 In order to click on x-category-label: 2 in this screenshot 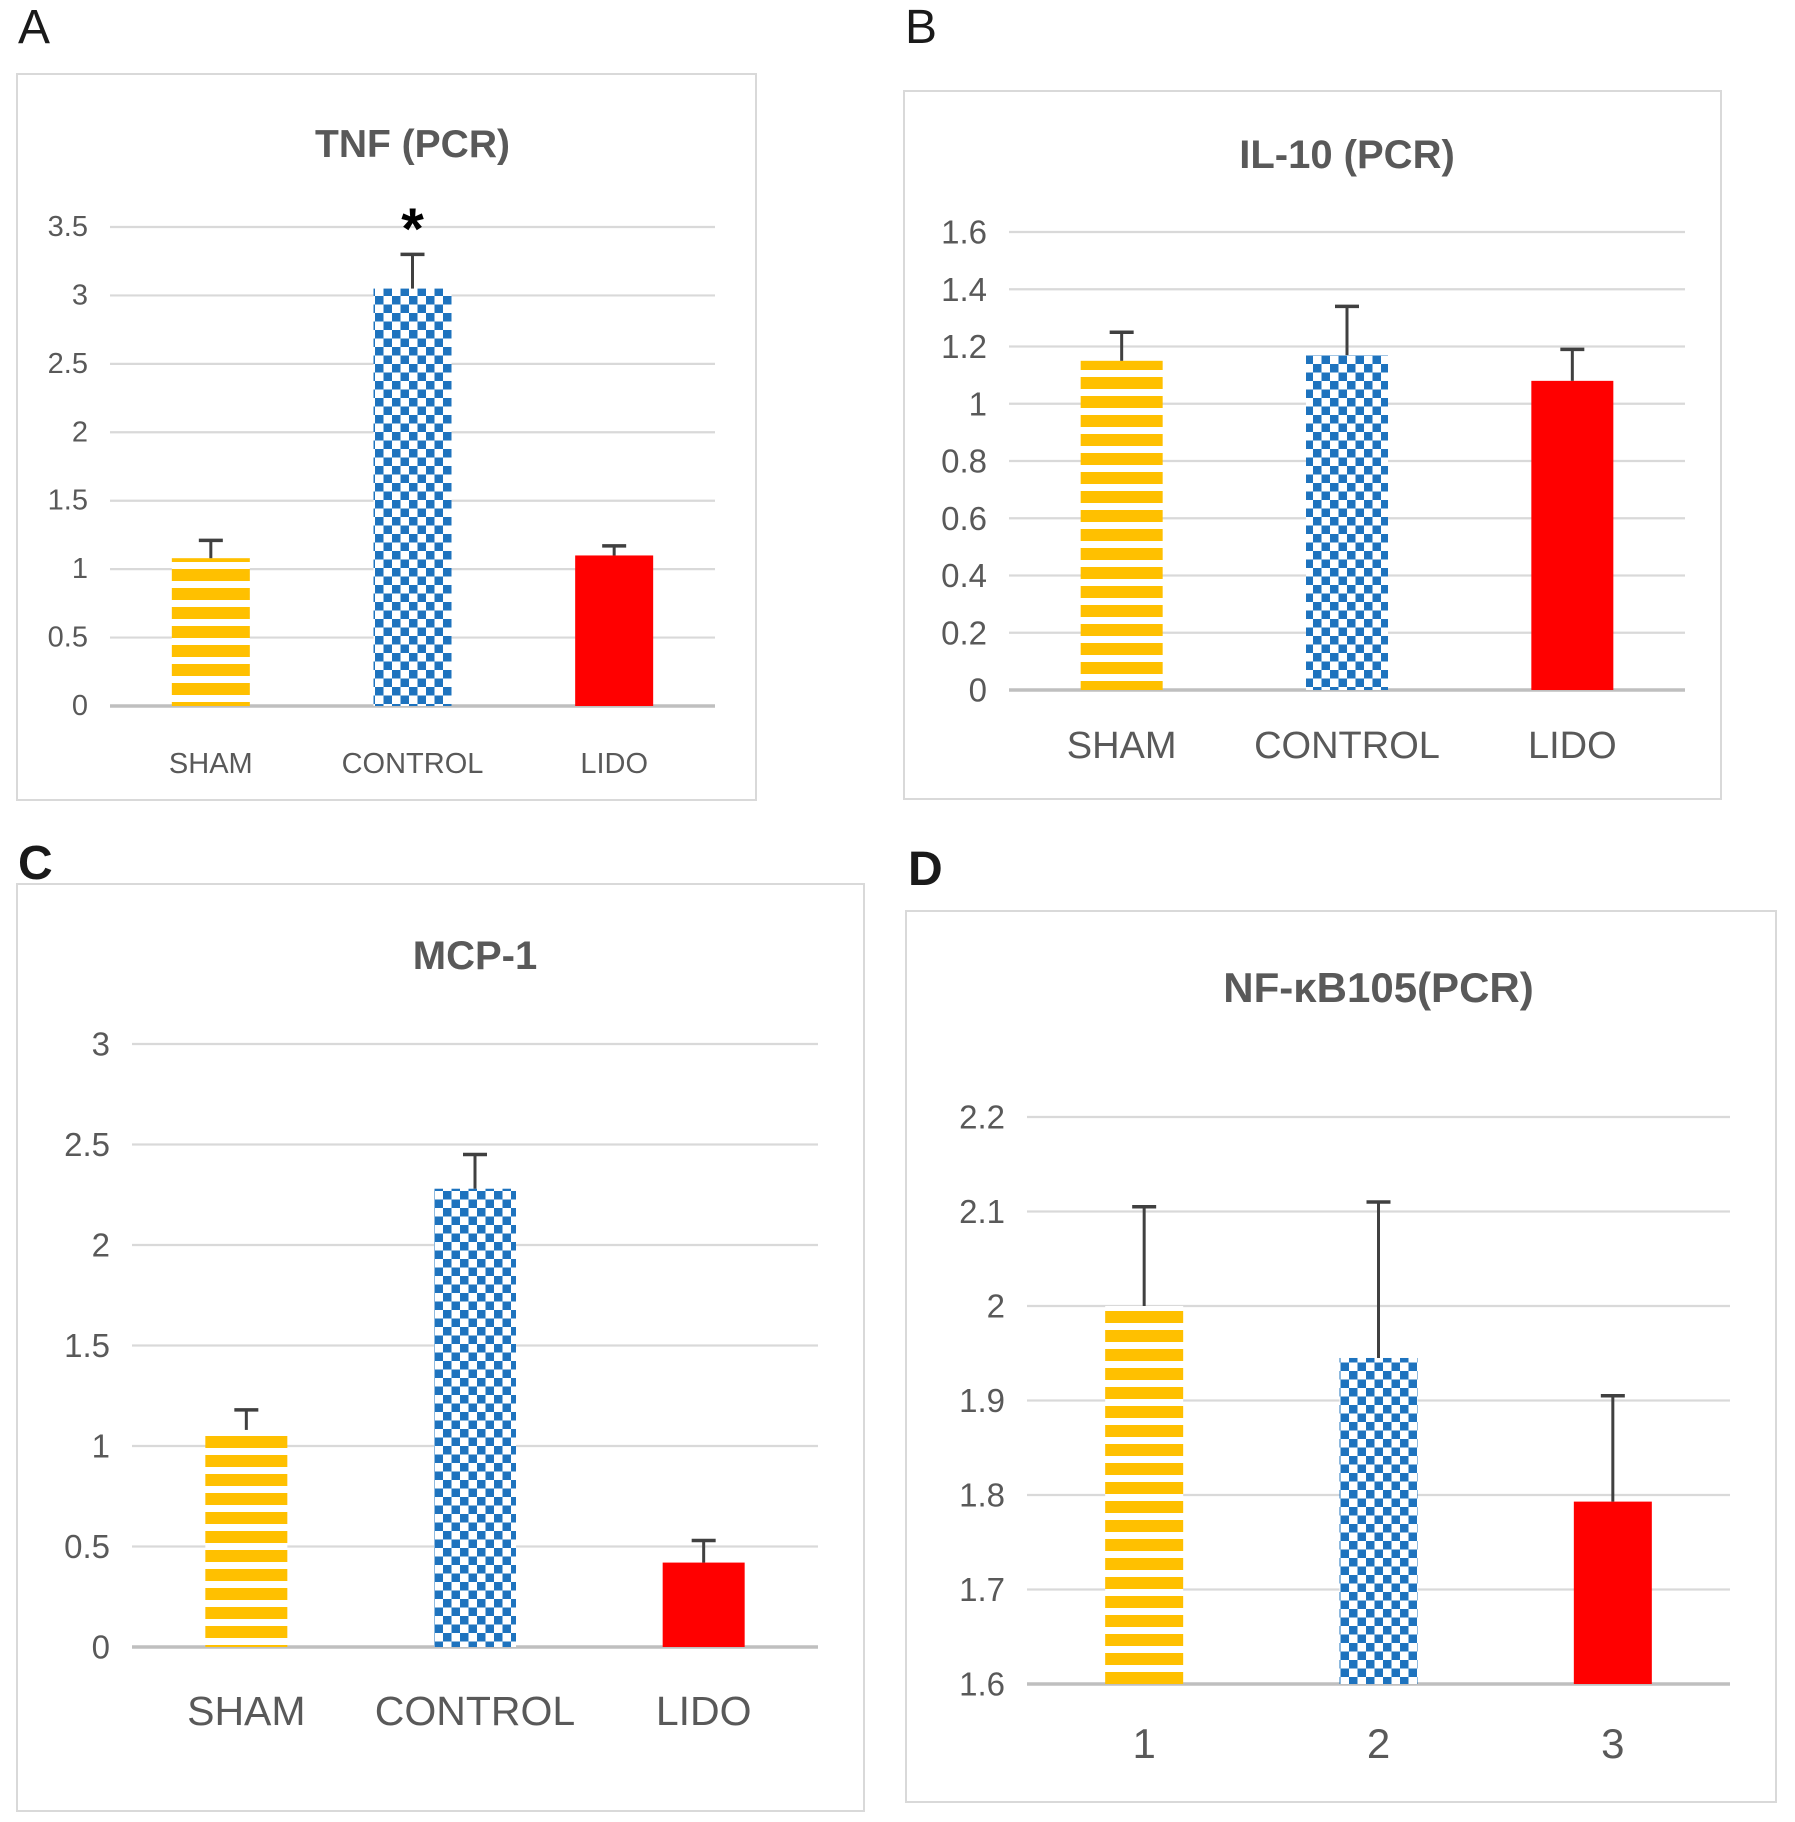, I will do `click(1378, 1743)`.